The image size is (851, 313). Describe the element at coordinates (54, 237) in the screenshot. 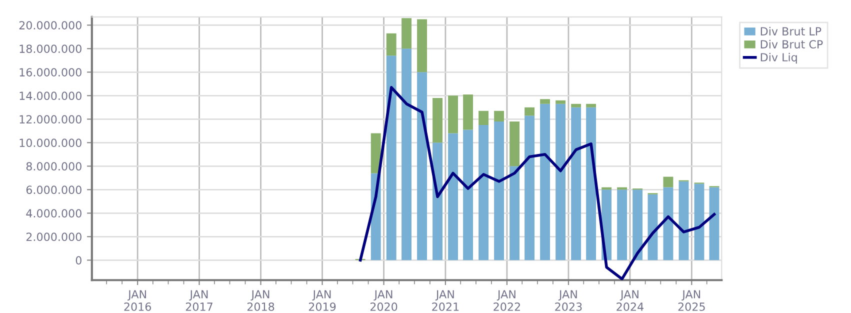

I see `y-tick-label: 2.000.000` at that location.